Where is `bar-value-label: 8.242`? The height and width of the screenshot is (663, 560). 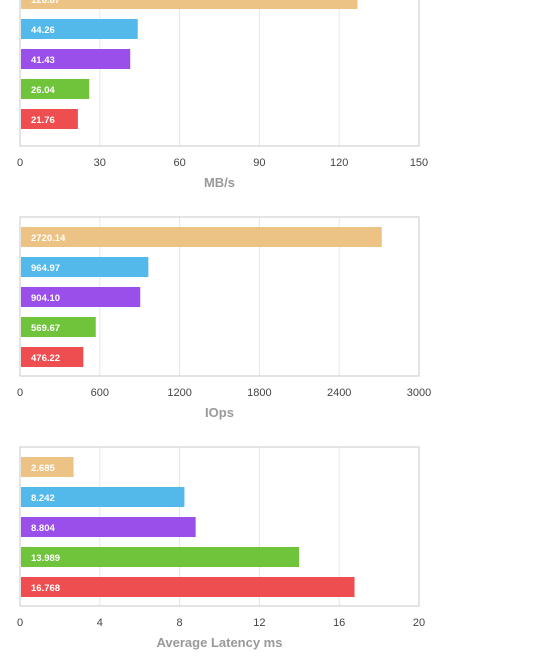
bar-value-label: 8.242 is located at coordinates (43, 498).